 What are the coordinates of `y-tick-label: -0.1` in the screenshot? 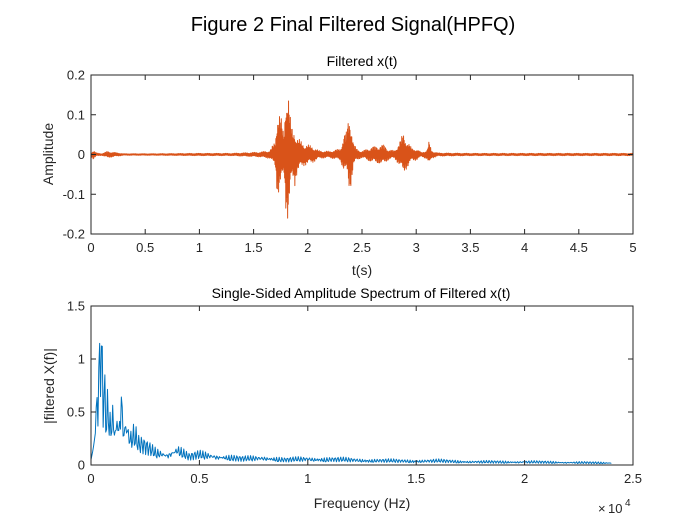 It's located at (74, 194).